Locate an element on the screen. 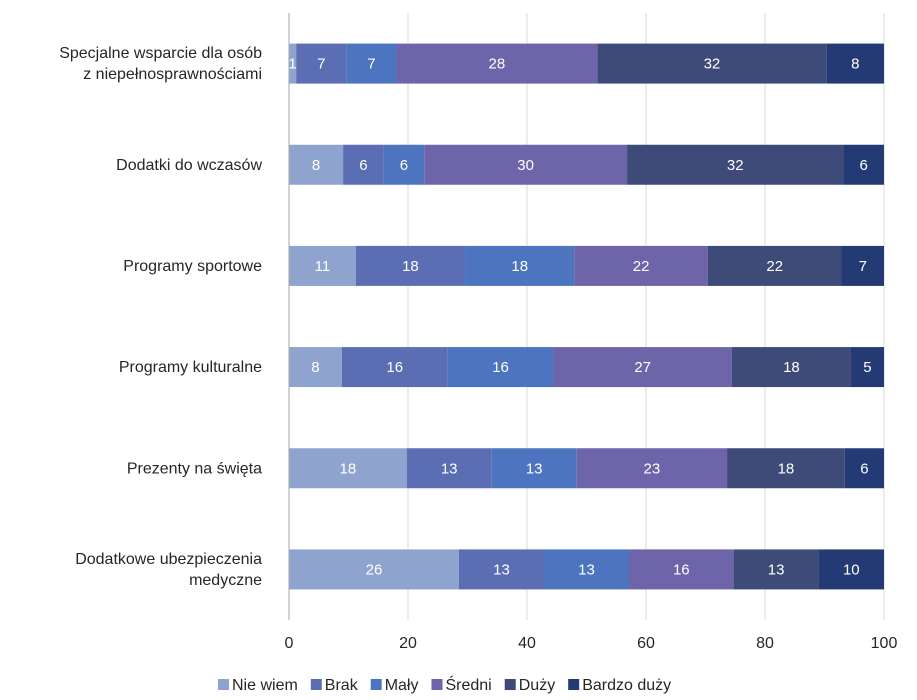 The width and height of the screenshot is (917, 700). legend-item: Mały is located at coordinates (394, 685).